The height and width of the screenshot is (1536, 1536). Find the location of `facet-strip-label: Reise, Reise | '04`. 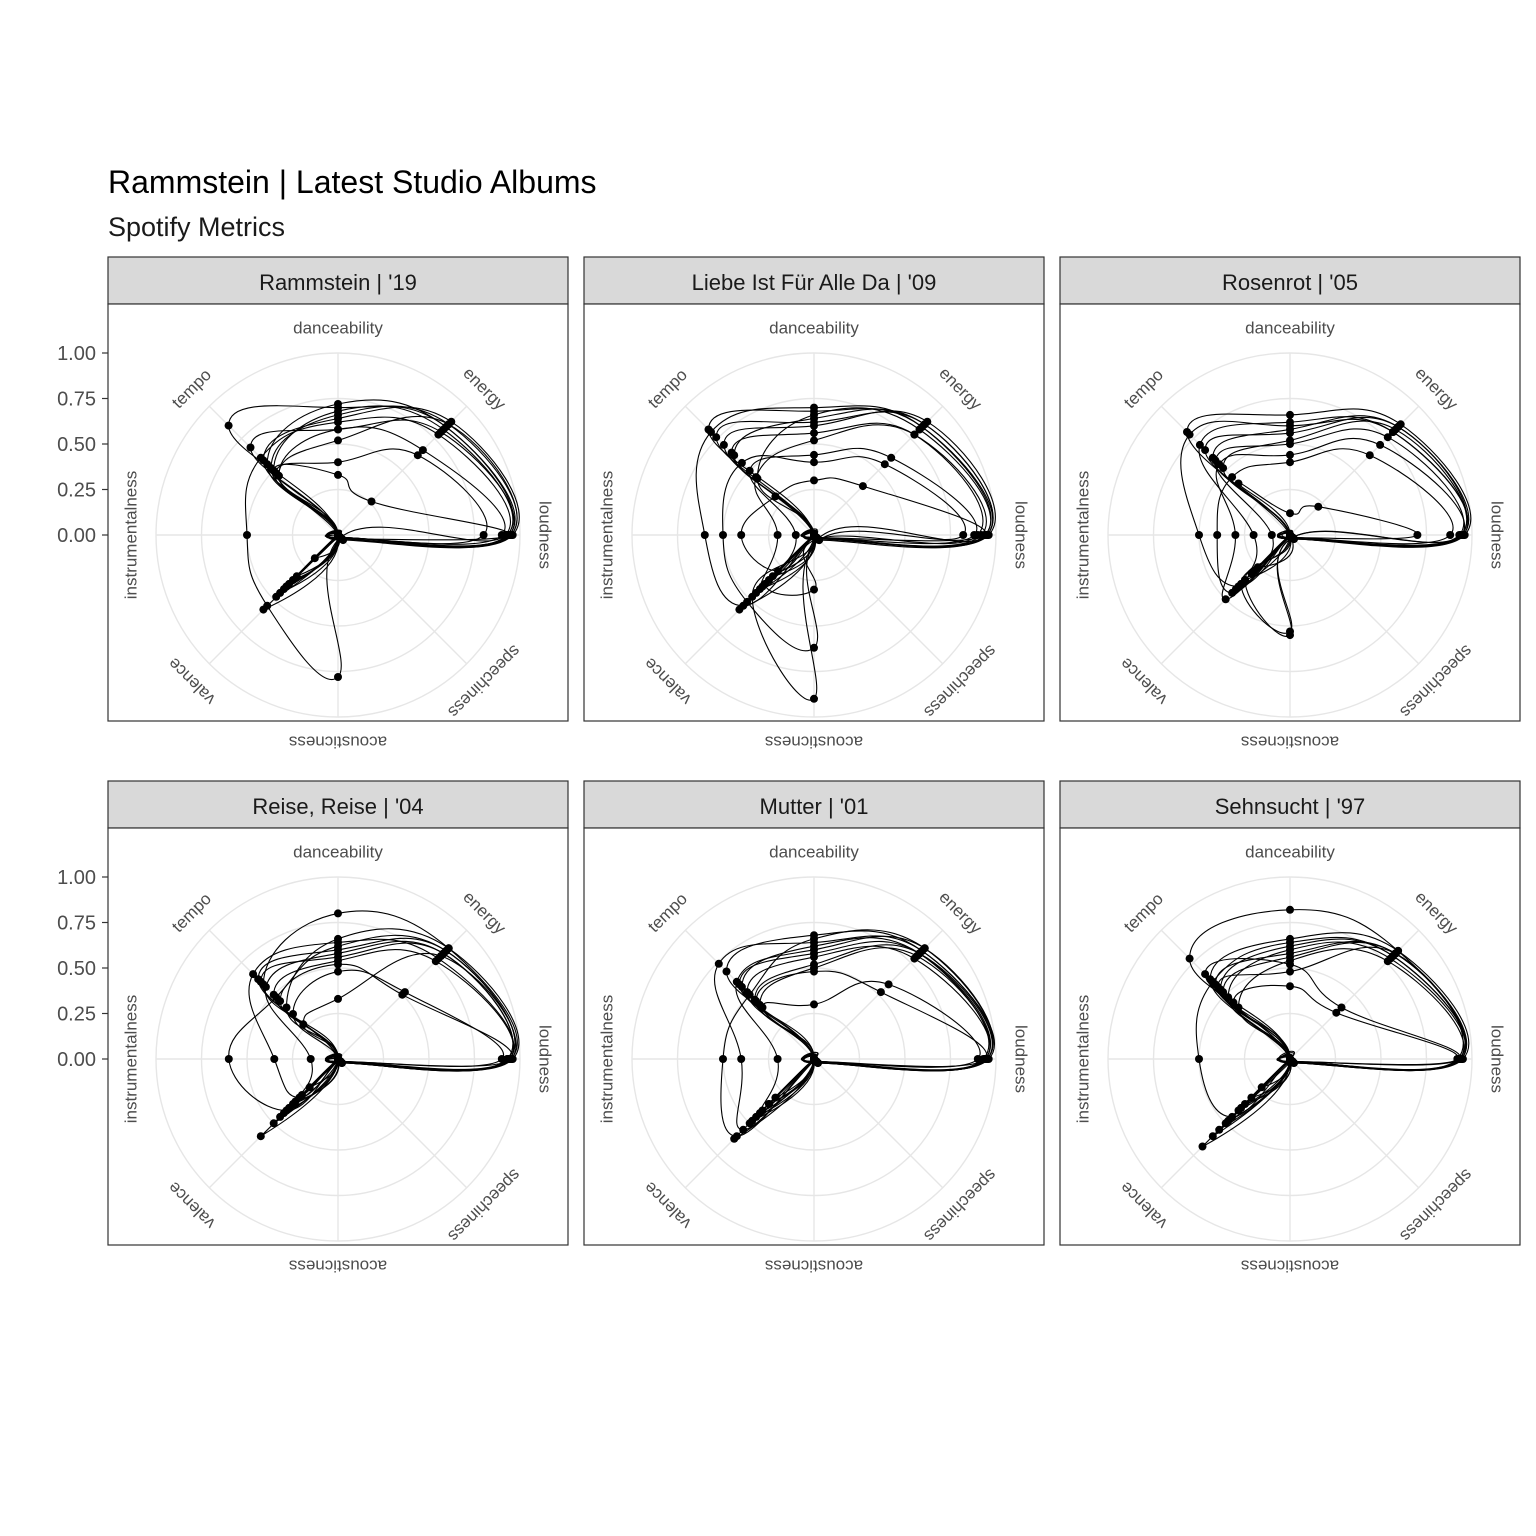

facet-strip-label: Reise, Reise | '04 is located at coordinates (337, 806).